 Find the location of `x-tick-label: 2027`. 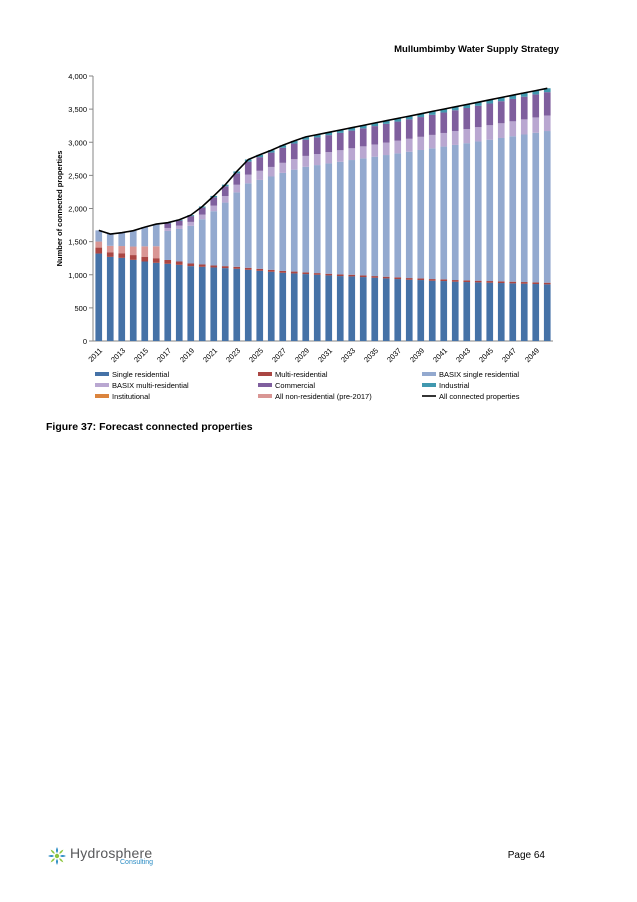

x-tick-label: 2027 is located at coordinates (279, 355).